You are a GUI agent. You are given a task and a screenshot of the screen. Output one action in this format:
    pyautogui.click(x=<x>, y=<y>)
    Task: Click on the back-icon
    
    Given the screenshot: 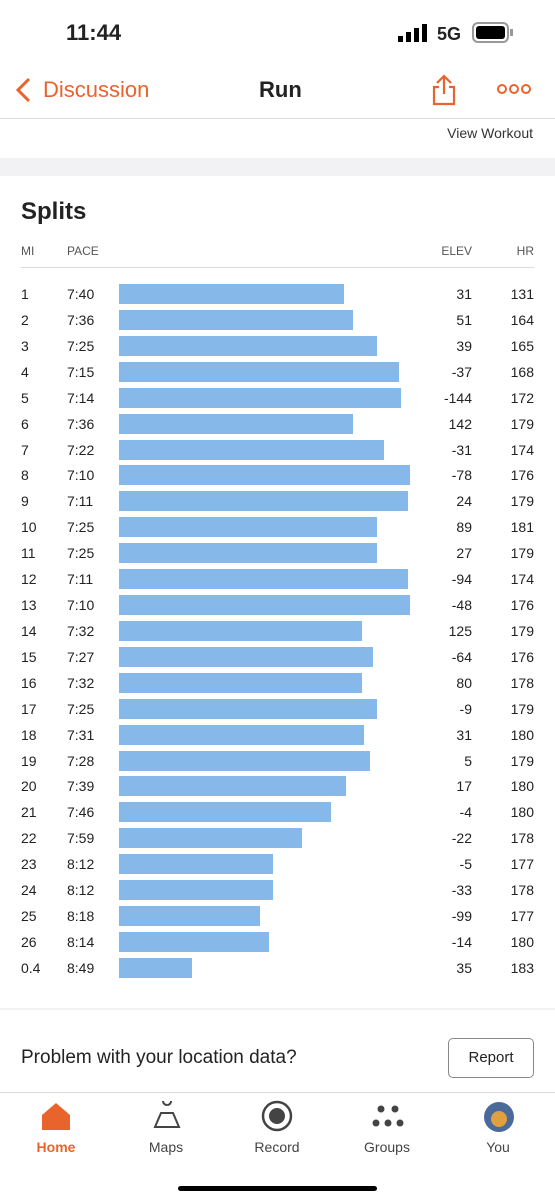 What is the action you would take?
    pyautogui.click(x=24, y=90)
    